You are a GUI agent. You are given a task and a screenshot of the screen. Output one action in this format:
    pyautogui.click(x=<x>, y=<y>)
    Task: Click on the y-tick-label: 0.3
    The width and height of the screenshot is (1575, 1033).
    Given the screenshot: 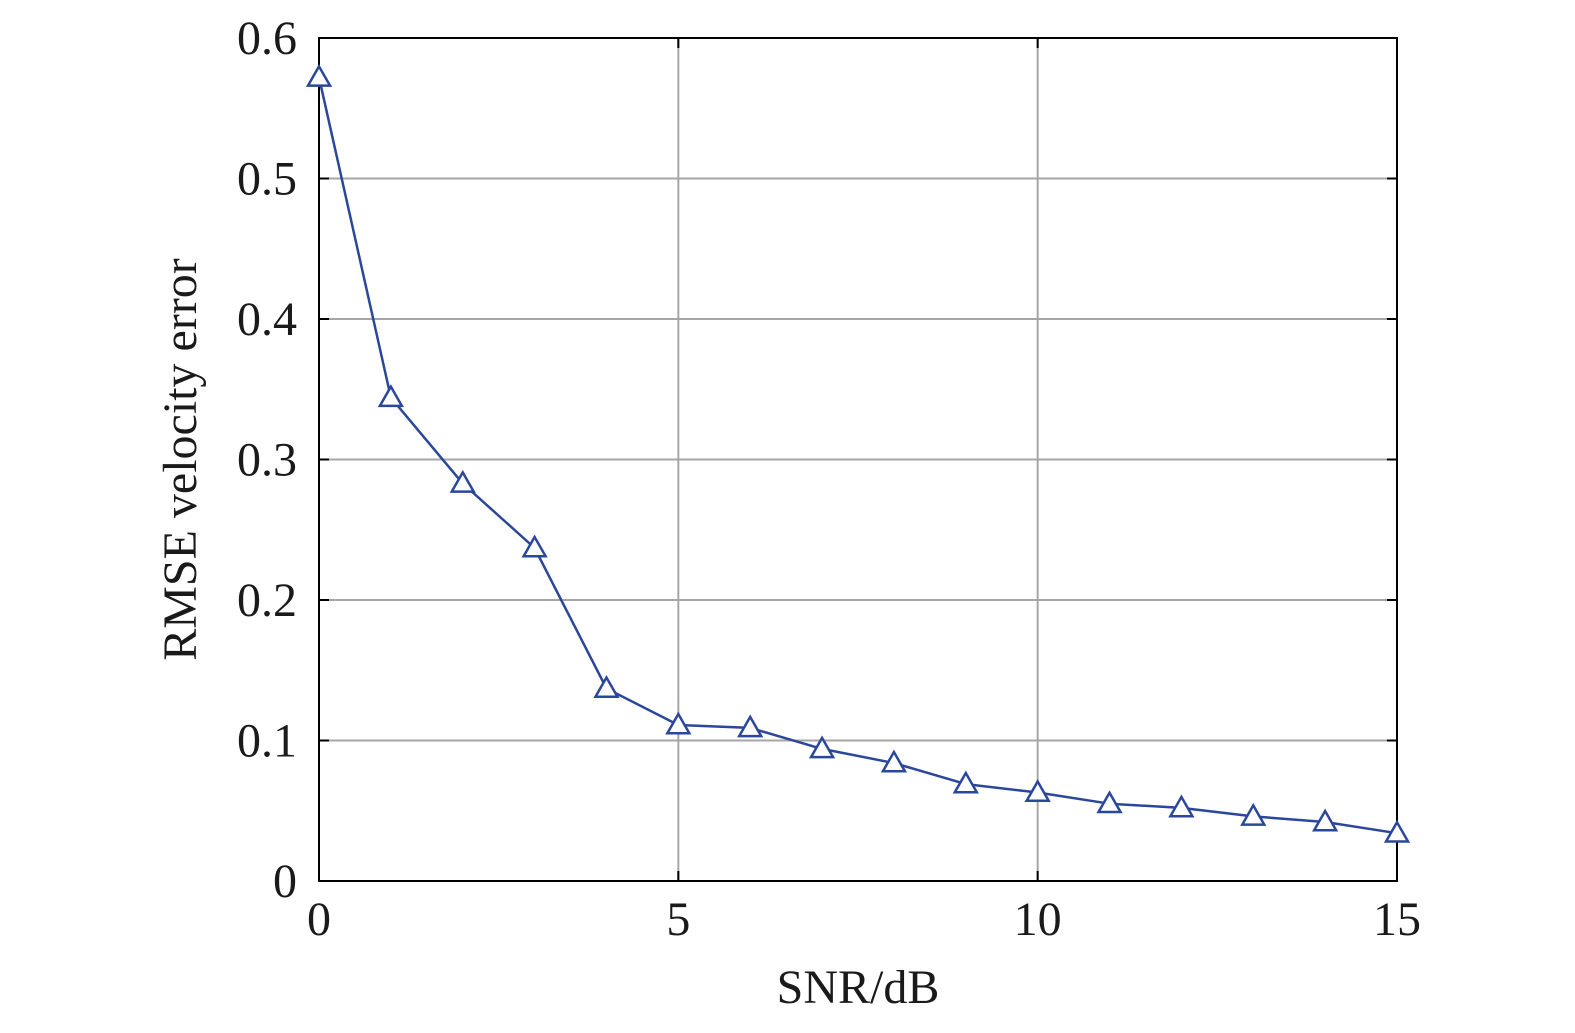 What is the action you would take?
    pyautogui.click(x=267, y=460)
    